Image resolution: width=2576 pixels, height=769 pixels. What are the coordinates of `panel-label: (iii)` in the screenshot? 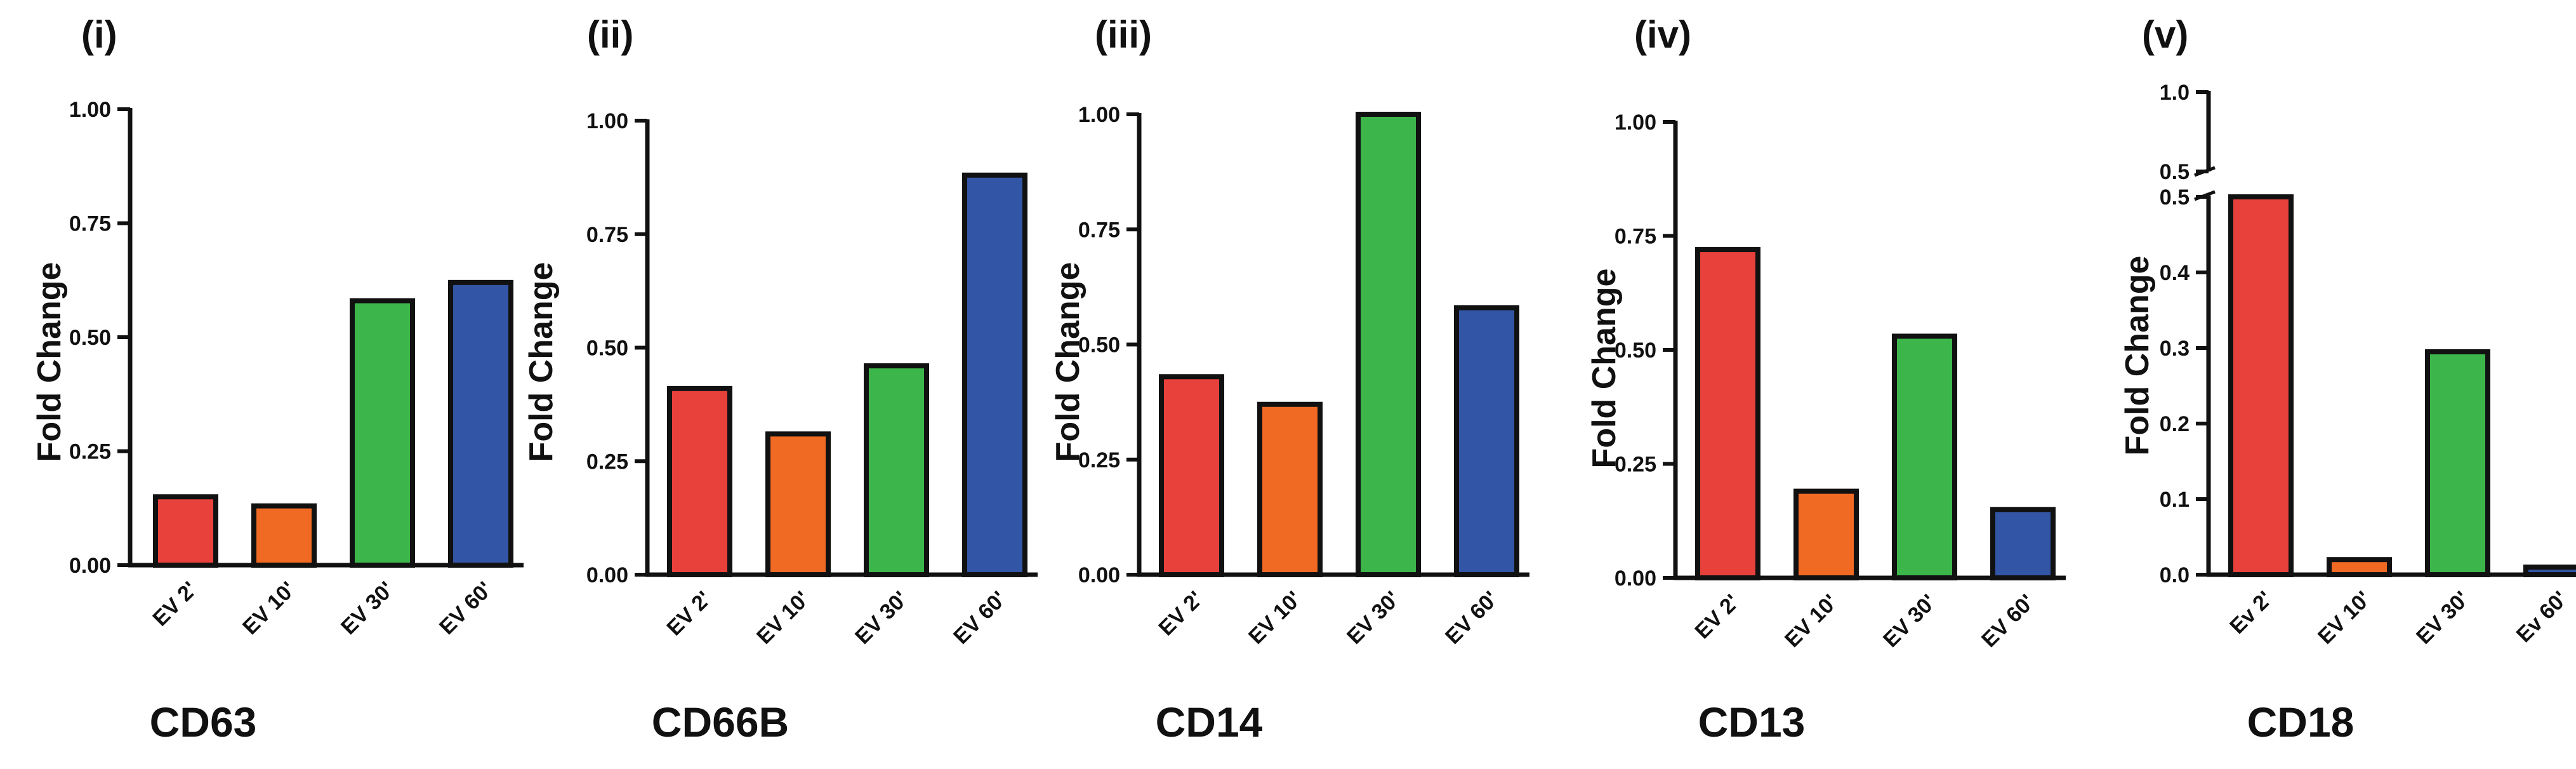 It's located at (1123, 34).